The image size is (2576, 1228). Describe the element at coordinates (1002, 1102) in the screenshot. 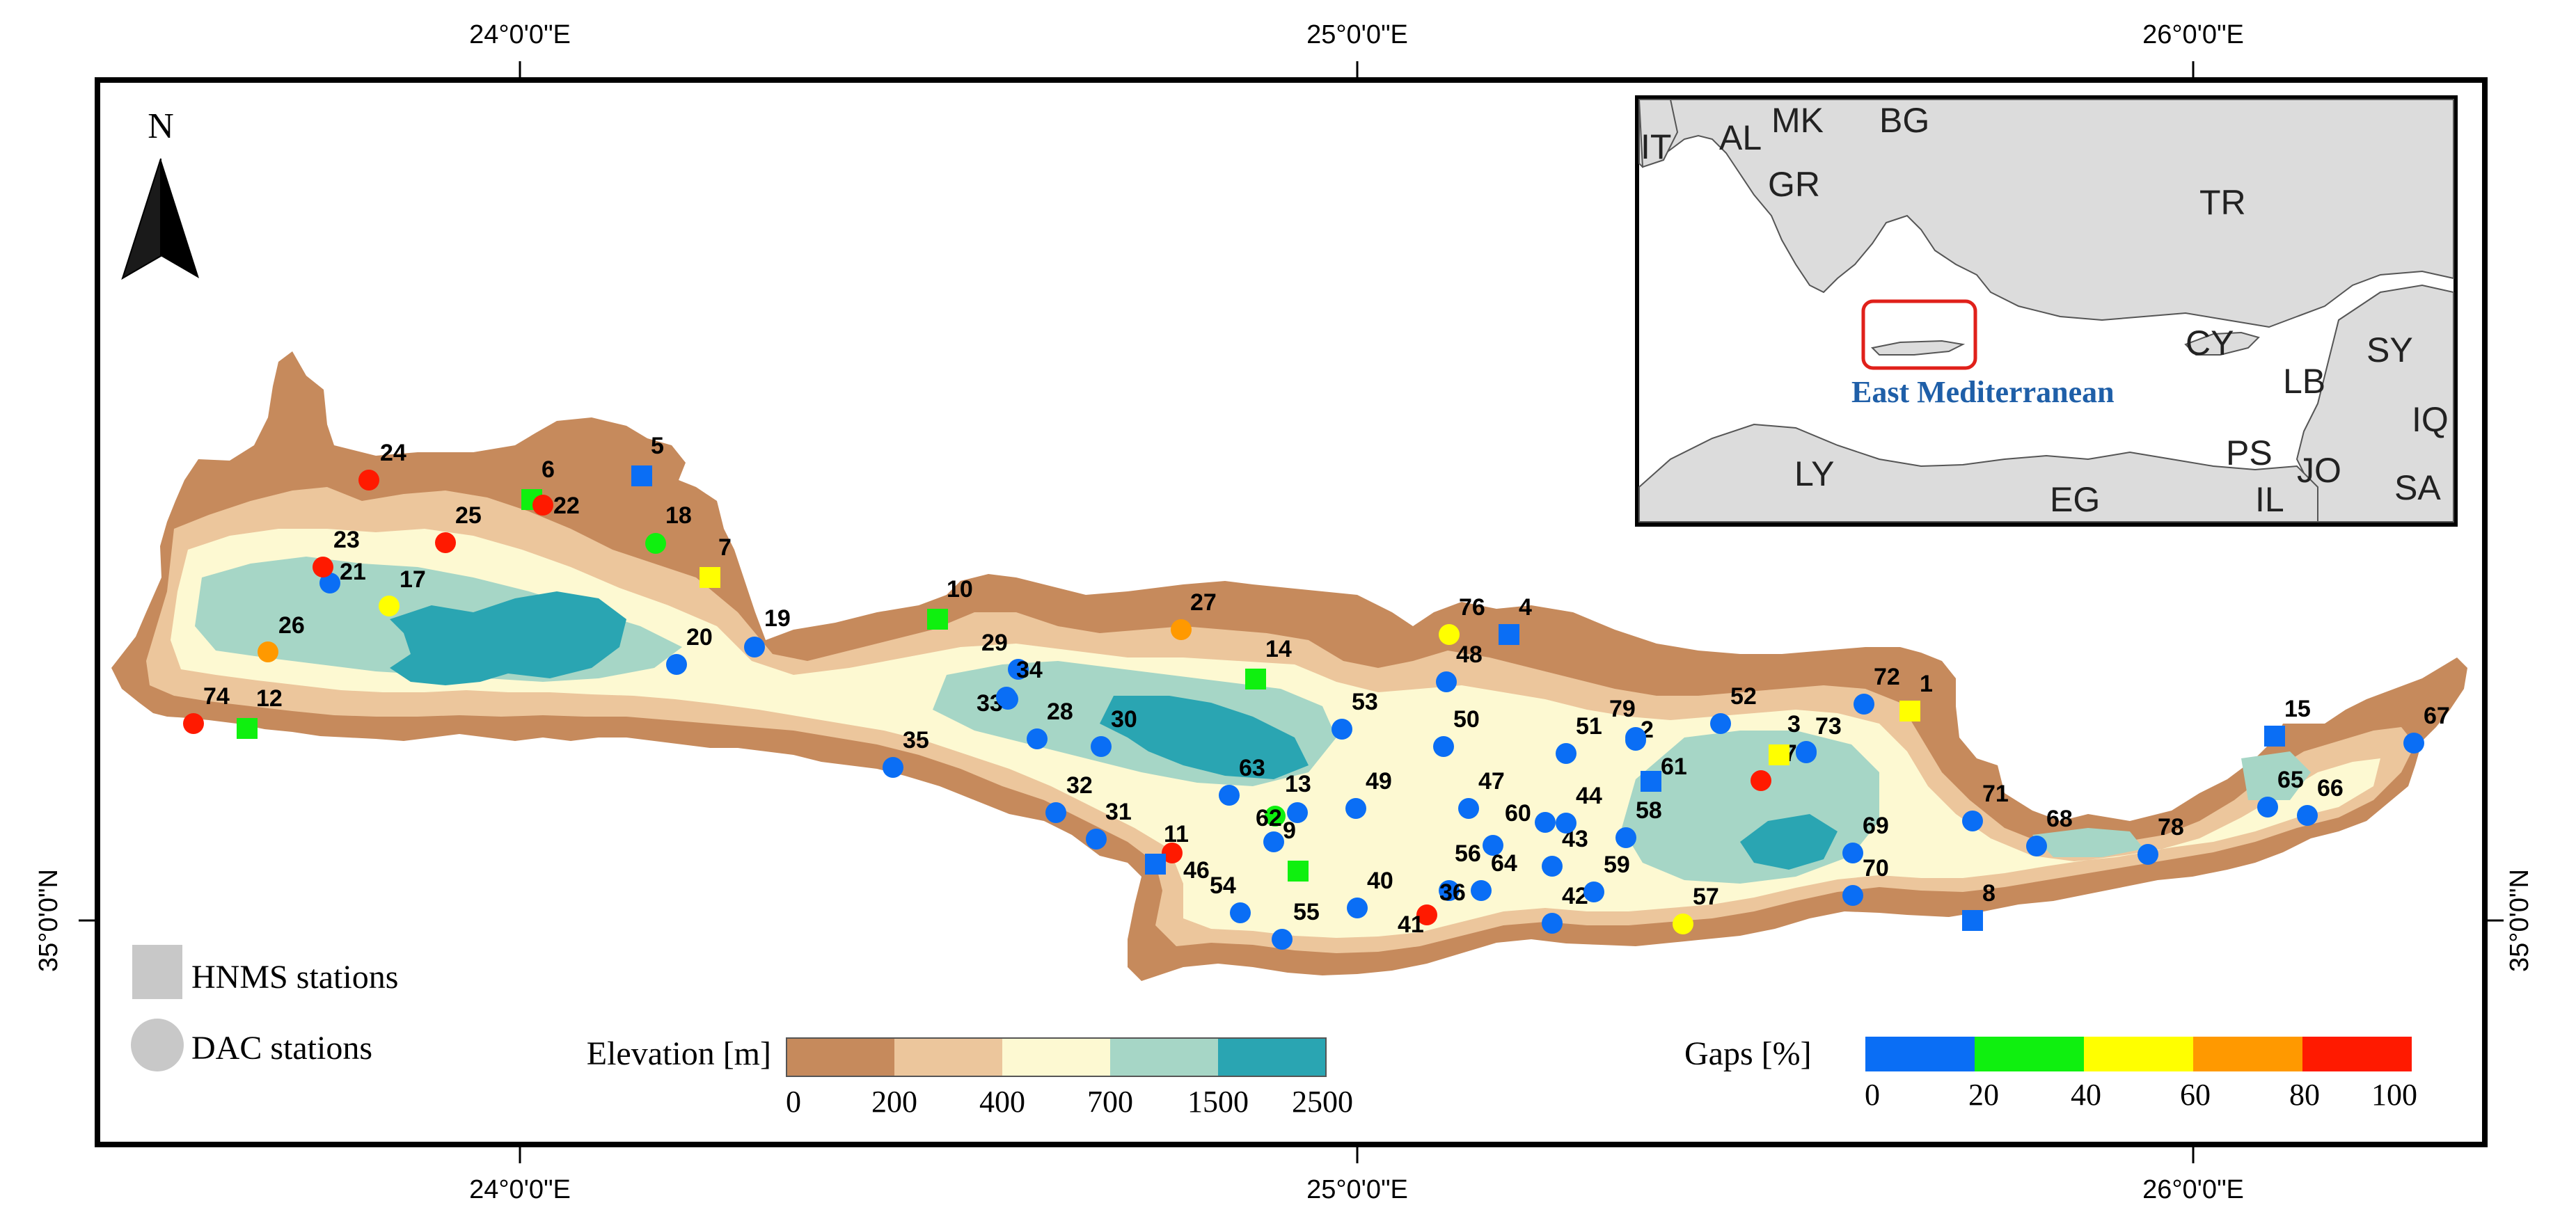

I see `elevation-tick-400: 400` at that location.